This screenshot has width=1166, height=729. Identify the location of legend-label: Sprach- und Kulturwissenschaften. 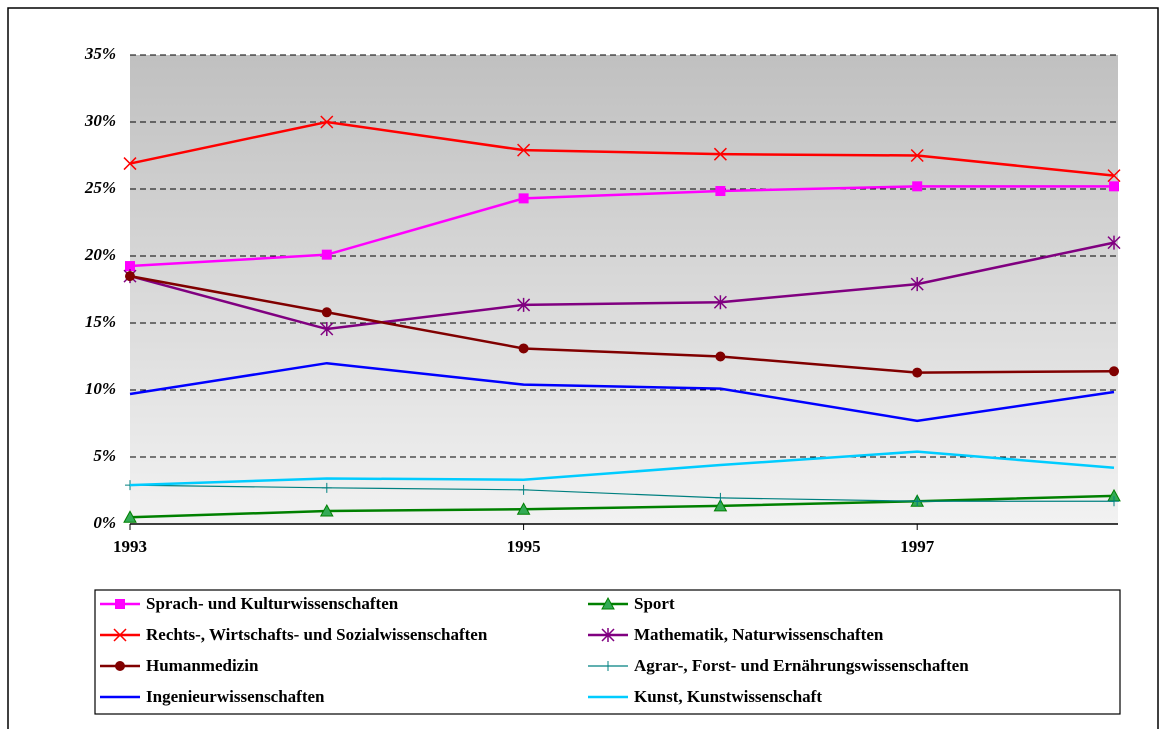
(272, 603).